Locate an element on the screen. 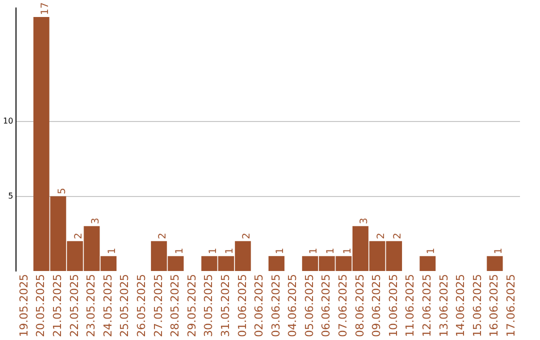 Image resolution: width=540 pixels, height=340 pixels. x-tick-label: 16.06.2025 is located at coordinates (494, 306).